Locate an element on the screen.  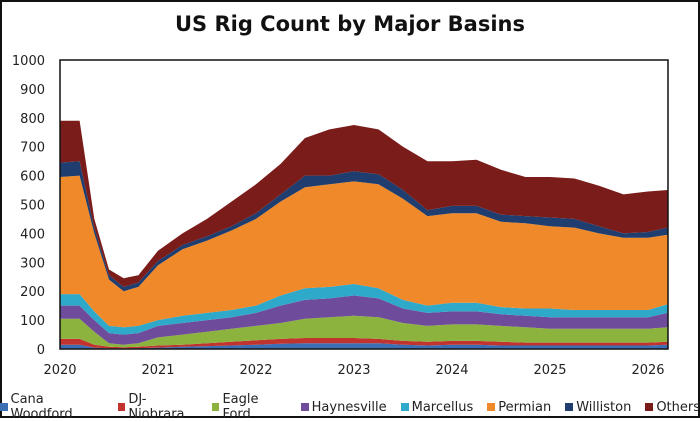
legend-item: Marcellus is located at coordinates (437, 407).